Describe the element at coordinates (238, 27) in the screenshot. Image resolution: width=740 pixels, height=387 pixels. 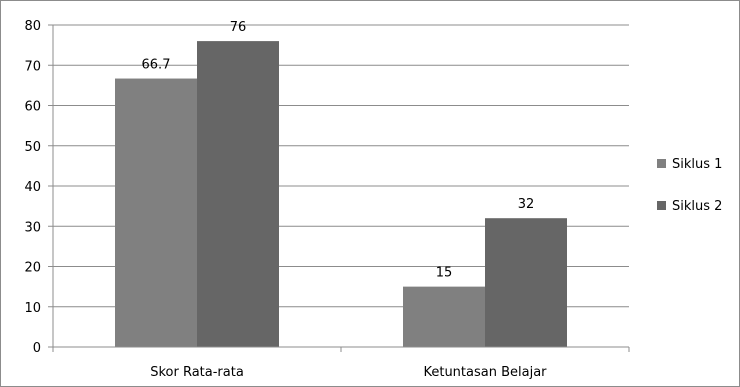
I see `data-label: 76` at that location.